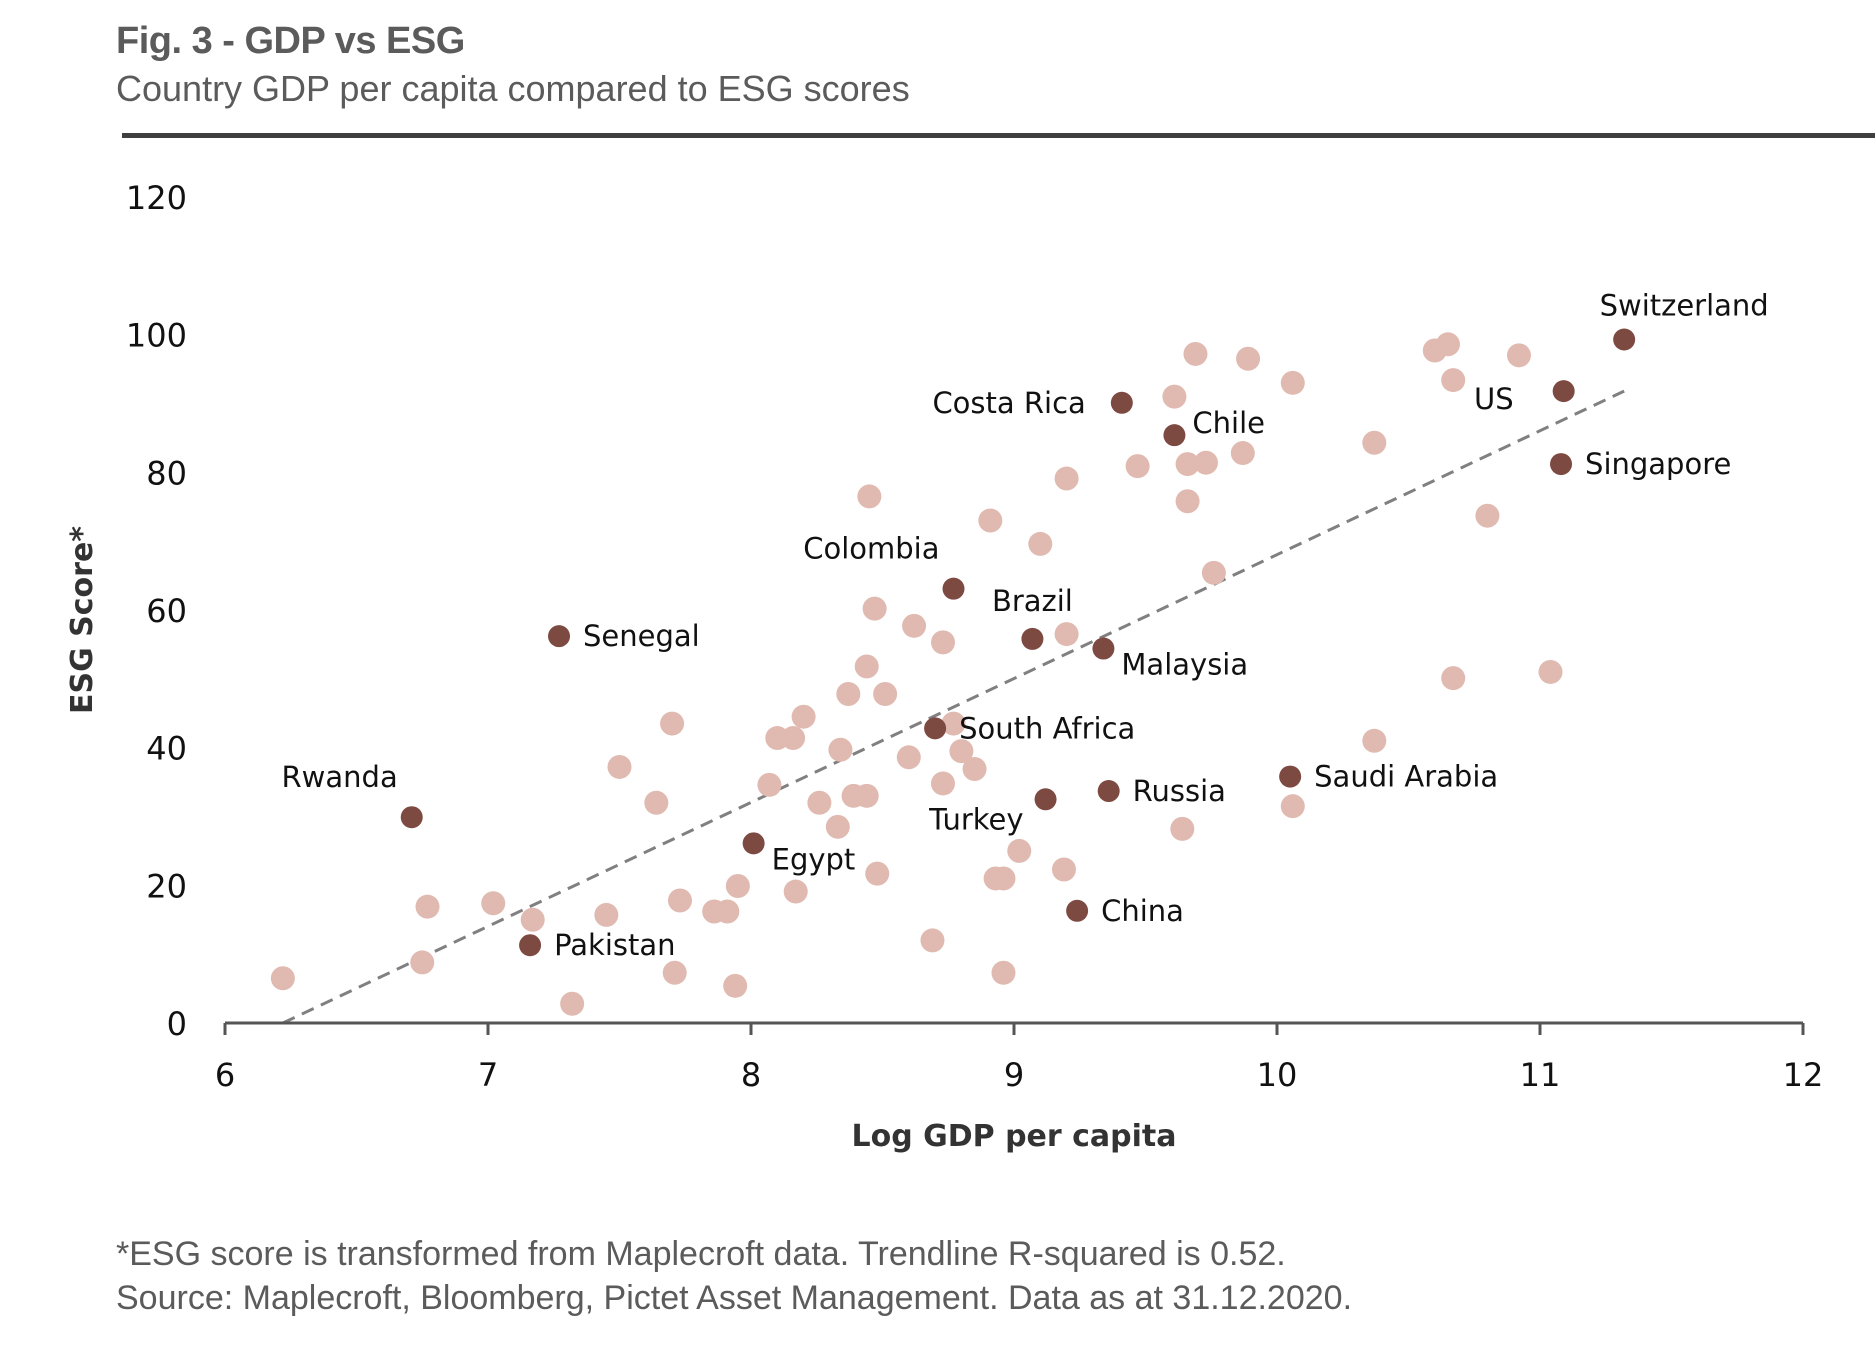 The image size is (1875, 1347). I want to click on data-point-russia, so click(1108, 791).